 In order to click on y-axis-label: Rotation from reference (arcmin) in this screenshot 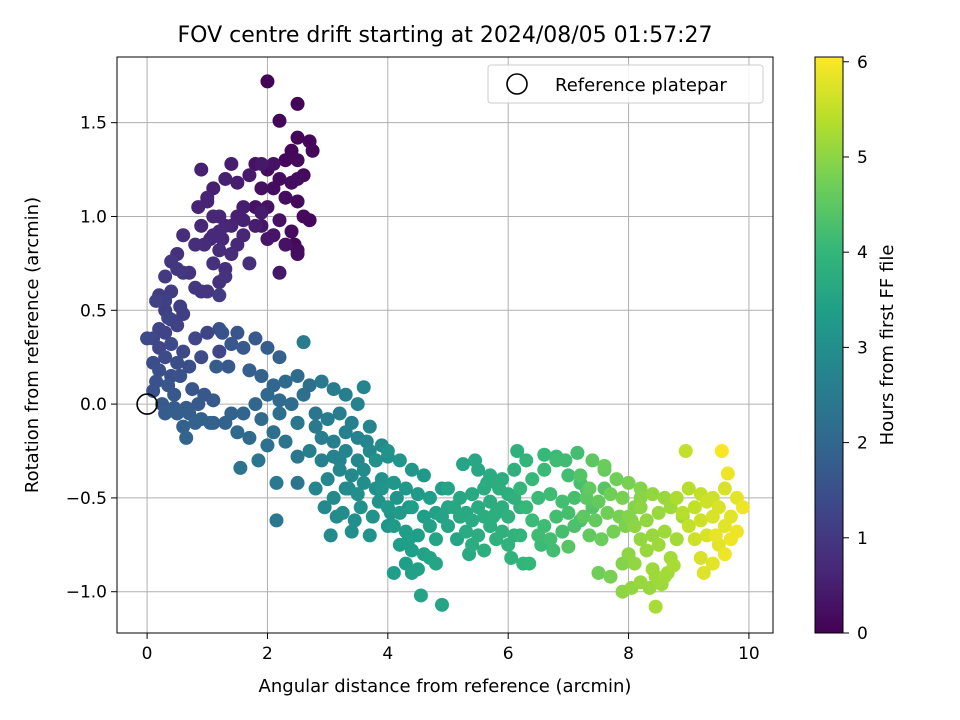, I will do `click(32, 345)`.